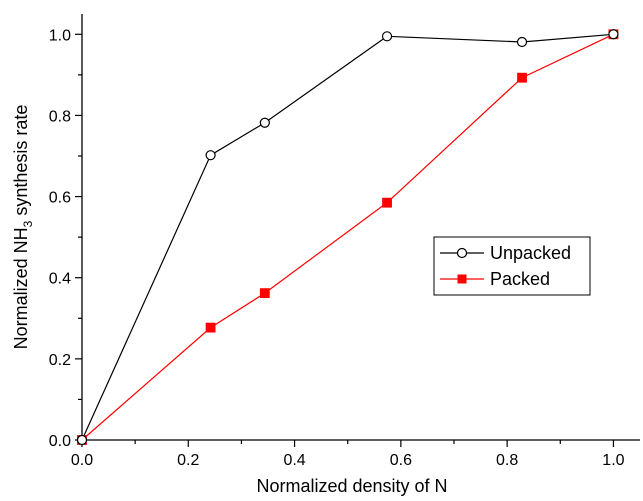 The height and width of the screenshot is (501, 643). What do you see at coordinates (507, 460) in the screenshot?
I see `x-tick-label: 0.8` at bounding box center [507, 460].